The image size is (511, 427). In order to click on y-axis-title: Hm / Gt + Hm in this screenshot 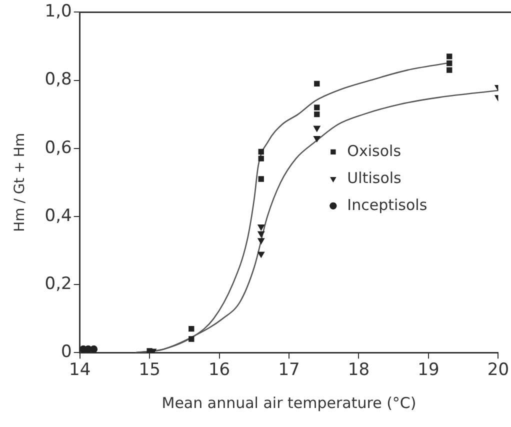, I will do `click(20, 182)`.